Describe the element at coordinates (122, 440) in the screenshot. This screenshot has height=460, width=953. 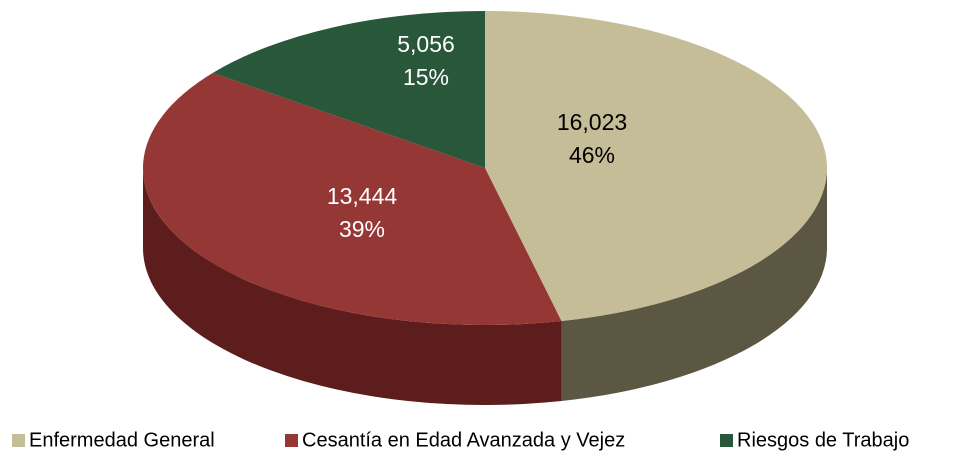
I see `legend-label: Enfermedad General` at that location.